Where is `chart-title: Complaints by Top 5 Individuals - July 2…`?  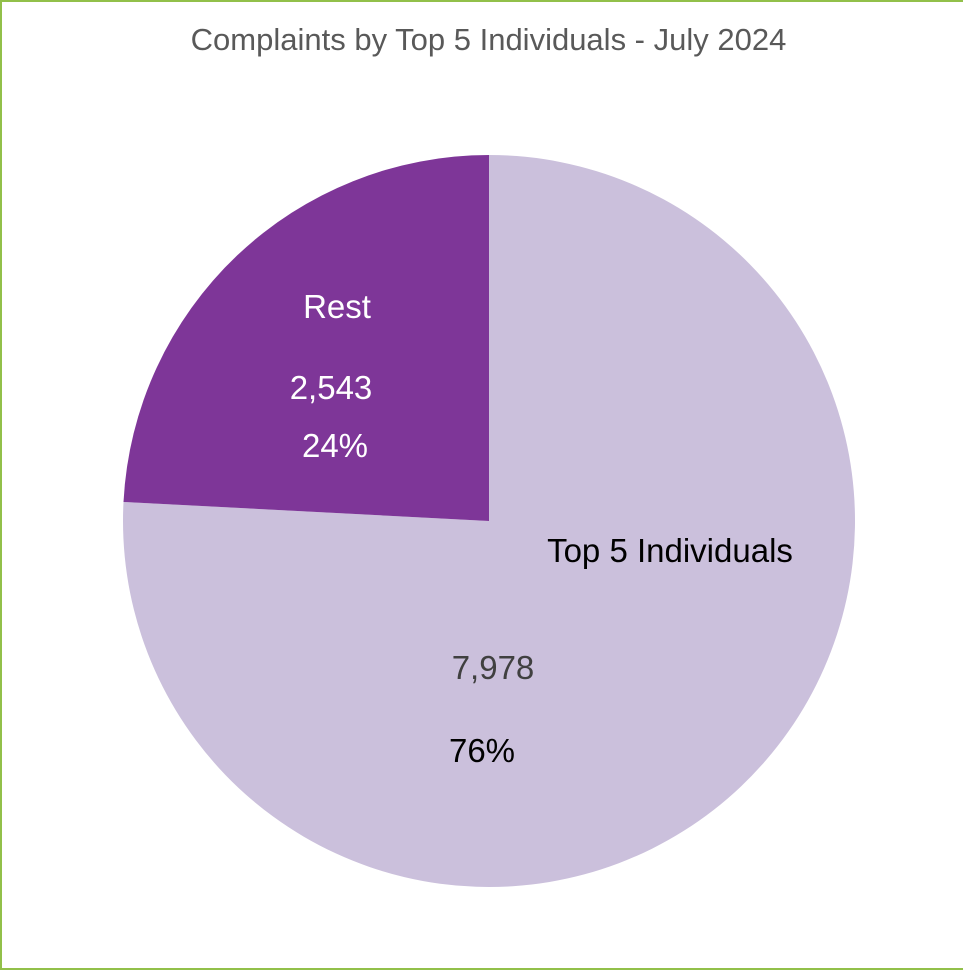 chart-title: Complaints by Top 5 Individuals - July 2… is located at coordinates (488, 39).